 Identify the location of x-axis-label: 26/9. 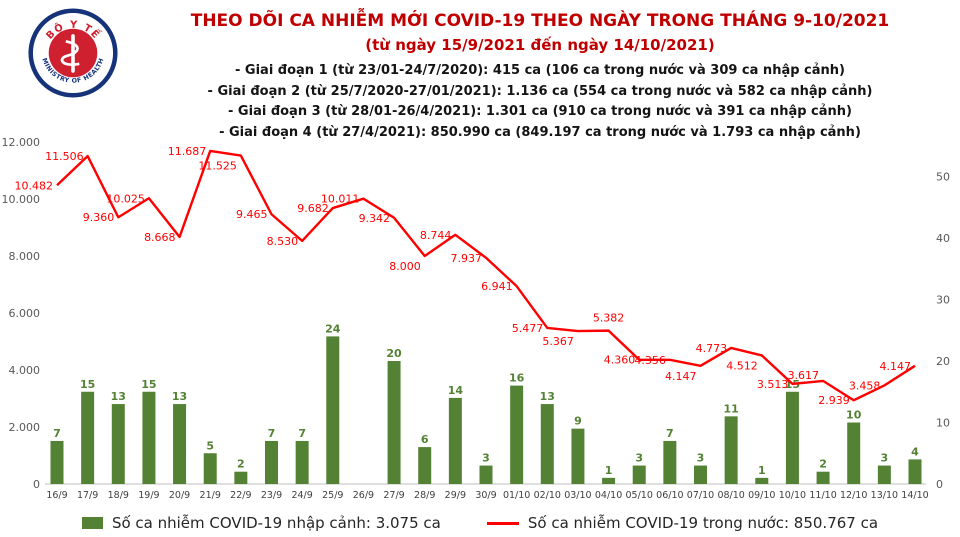
(363, 495).